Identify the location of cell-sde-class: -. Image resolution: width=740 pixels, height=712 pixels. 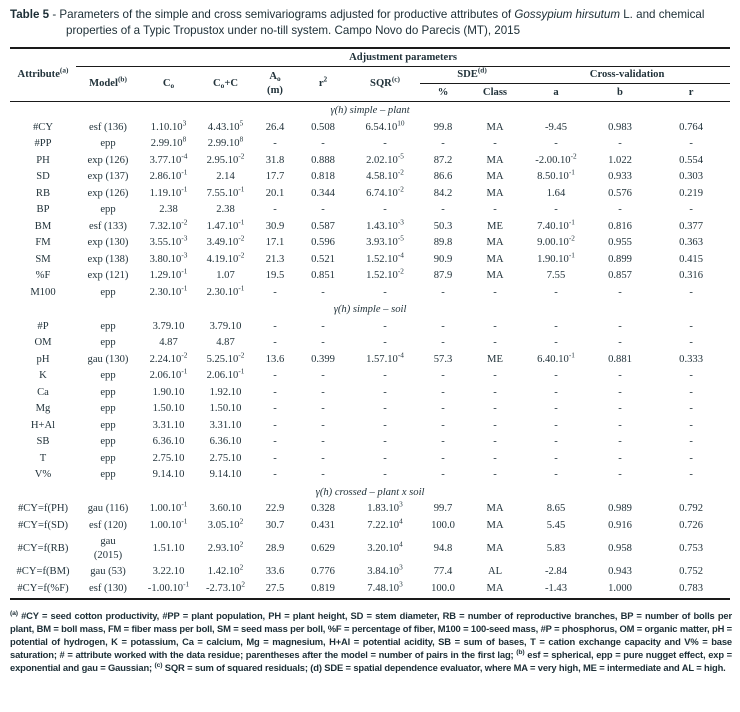
(495, 326).